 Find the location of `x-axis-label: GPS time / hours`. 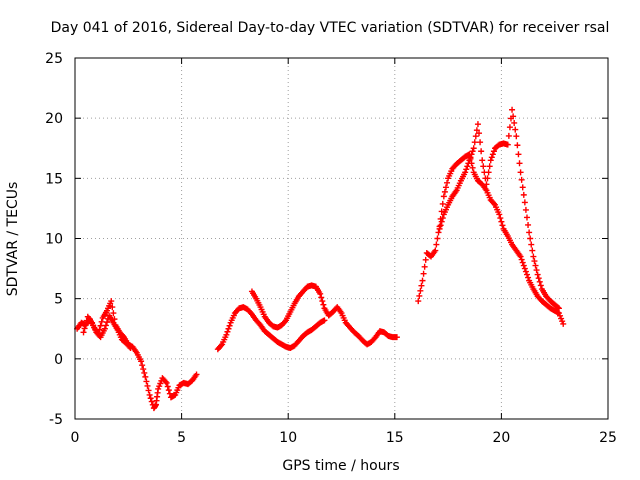

x-axis-label: GPS time / hours is located at coordinates (340, 466).